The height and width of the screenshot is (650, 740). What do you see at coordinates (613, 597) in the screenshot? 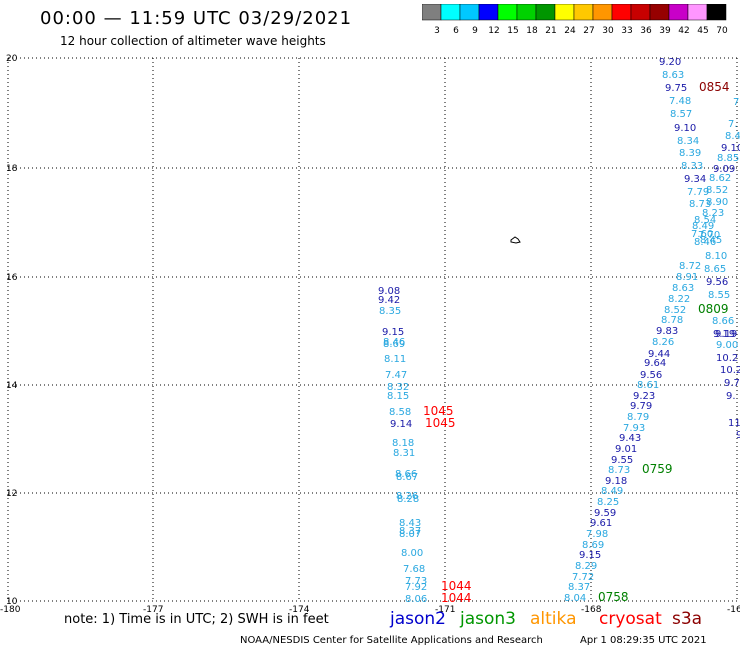
I see `pass-time-label: 0758` at bounding box center [613, 597].